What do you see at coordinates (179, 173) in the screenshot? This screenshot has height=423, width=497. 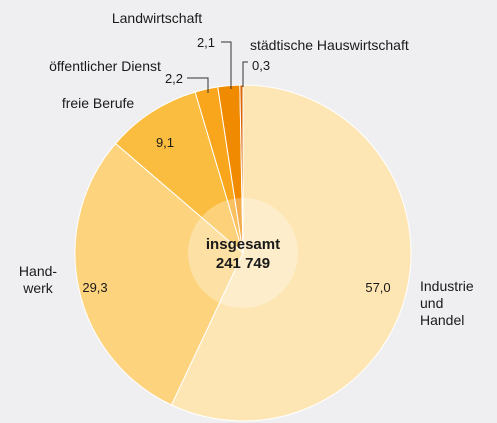 I see `pie-slice` at bounding box center [179, 173].